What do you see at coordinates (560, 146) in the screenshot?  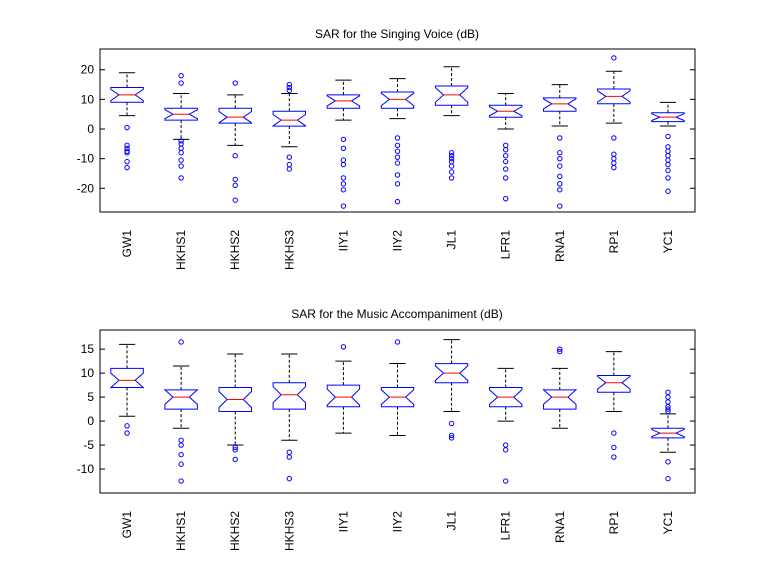 I see `box-RNA1` at bounding box center [560, 146].